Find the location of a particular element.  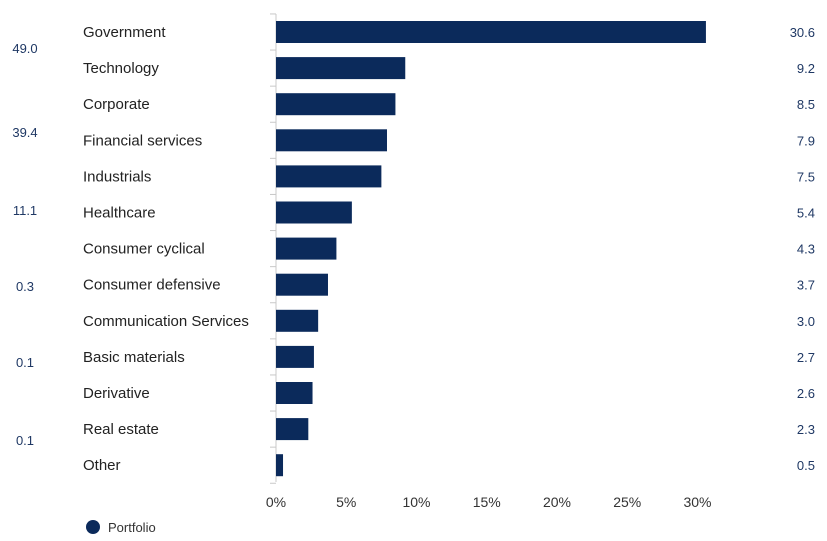

category-label-consumer-defensive: Consumer defensive is located at coordinates (152, 285).